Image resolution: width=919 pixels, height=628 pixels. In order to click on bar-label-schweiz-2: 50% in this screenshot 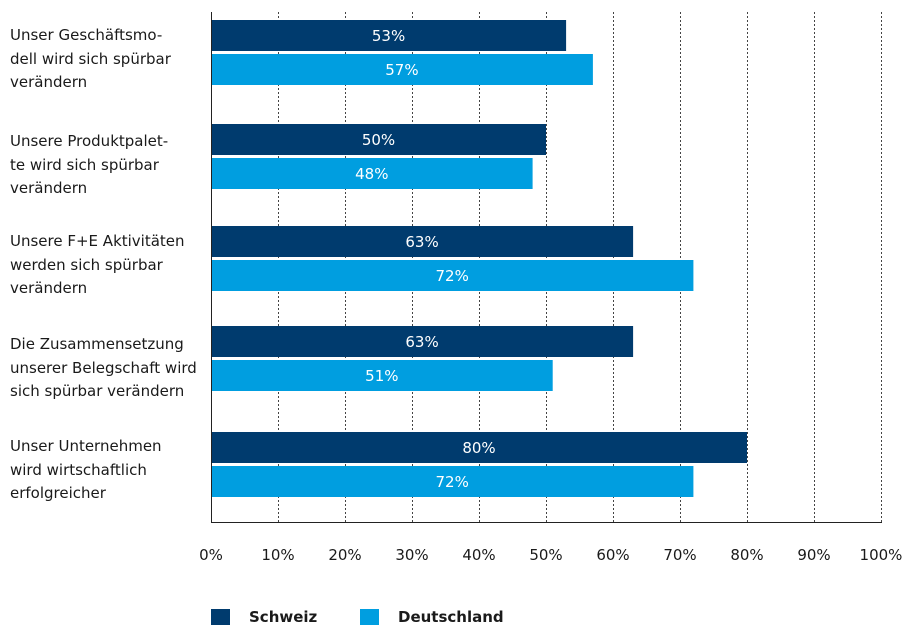, I will do `click(378, 140)`.